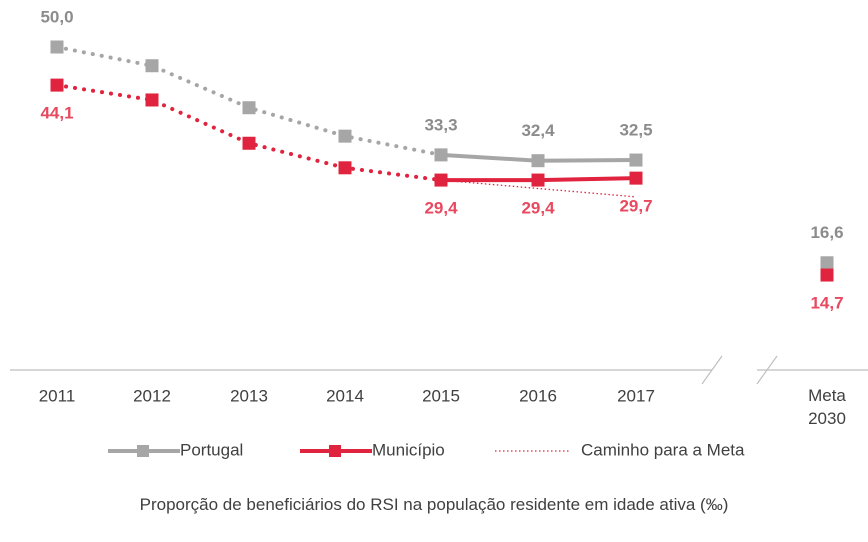 This screenshot has width=868, height=542. Describe the element at coordinates (826, 303) in the screenshot. I see `data-label: 14,7` at that location.